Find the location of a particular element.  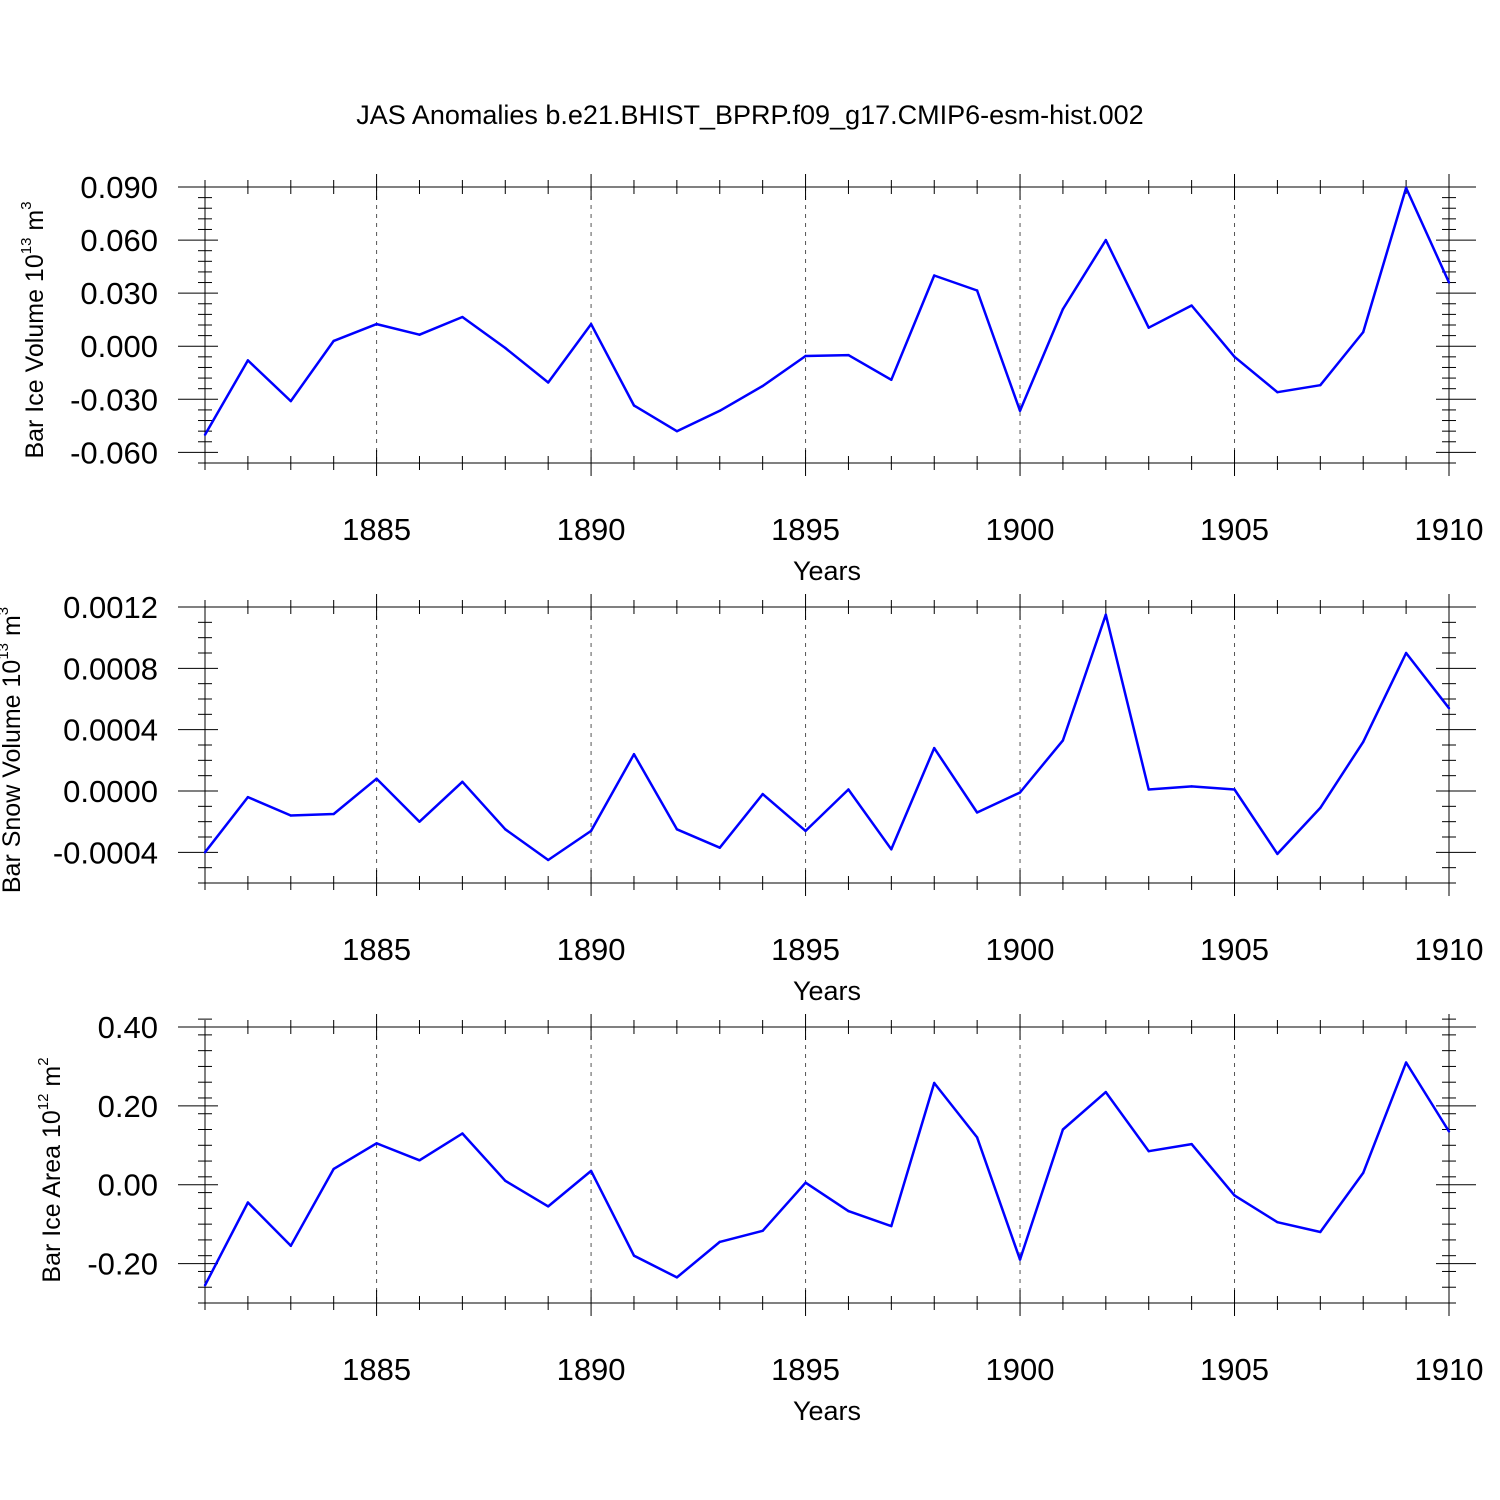

snow-volume-xtick-label-5: 1910 is located at coordinates (1449, 949).